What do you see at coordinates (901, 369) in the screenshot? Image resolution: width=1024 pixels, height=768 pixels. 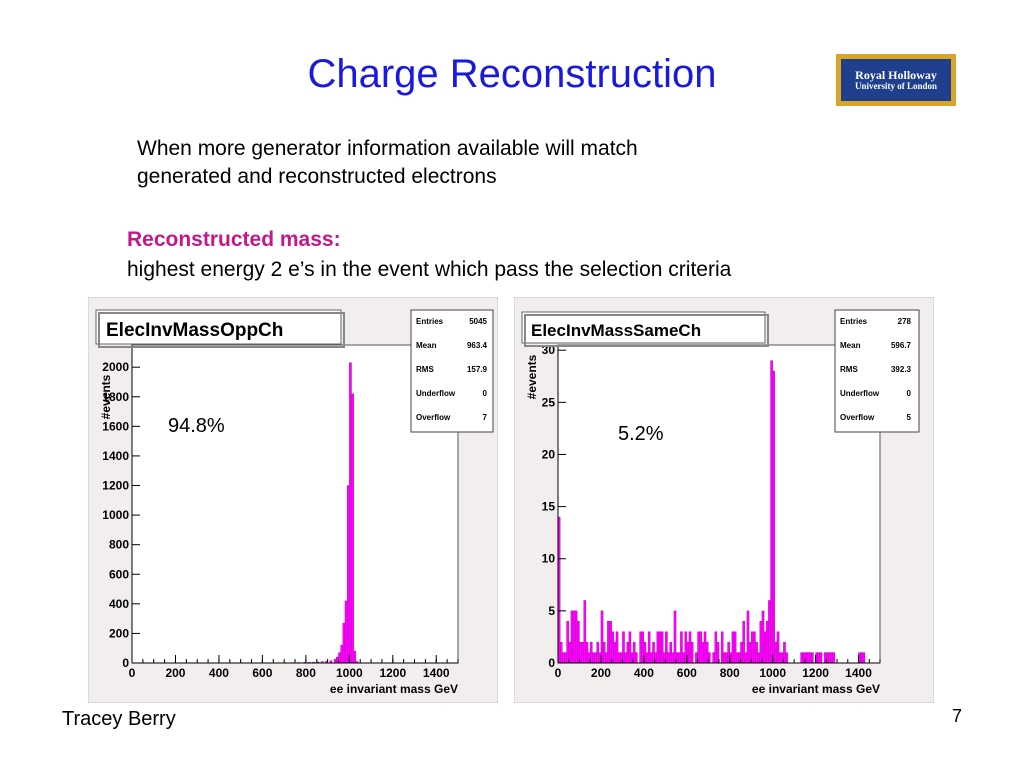 I see `stat-value: 392.3` at bounding box center [901, 369].